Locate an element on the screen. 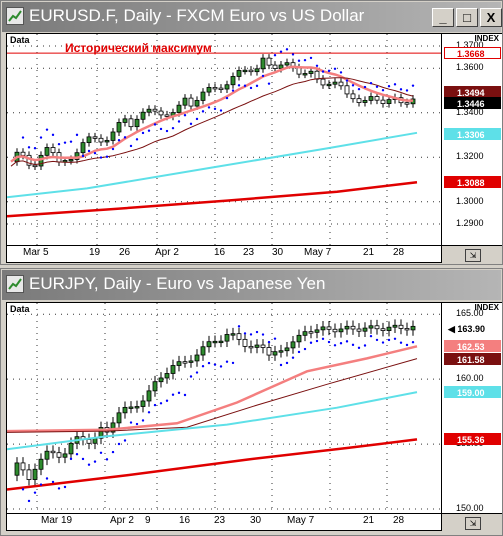 This screenshot has height=536, width=503. price-tick-label: 1.3400 is located at coordinates (470, 111).